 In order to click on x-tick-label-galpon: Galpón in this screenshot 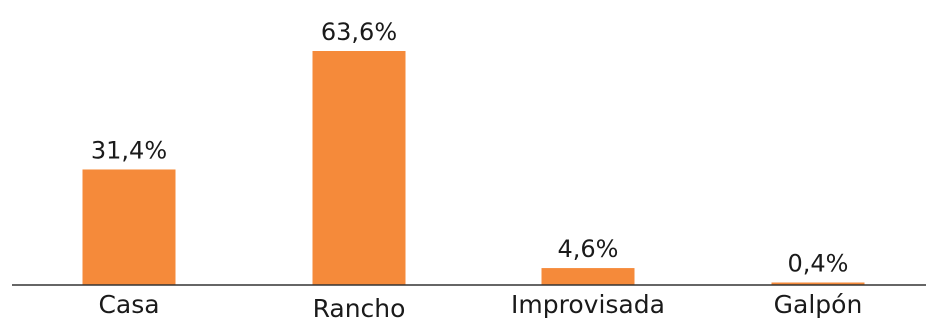, I will do `click(818, 304)`.